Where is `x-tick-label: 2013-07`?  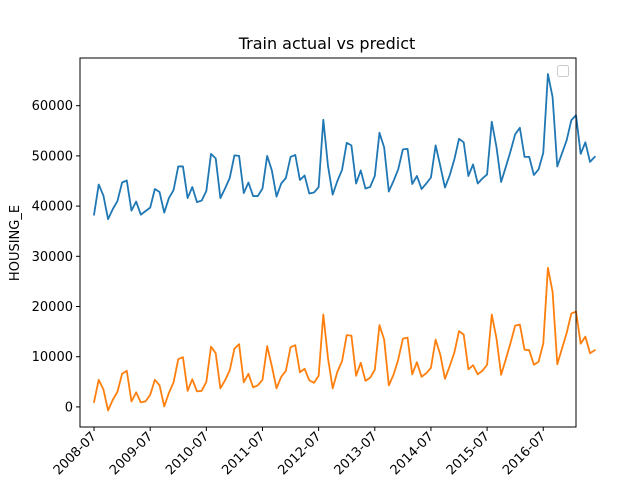
x-tick-label: 2013-07 is located at coordinates (356, 453).